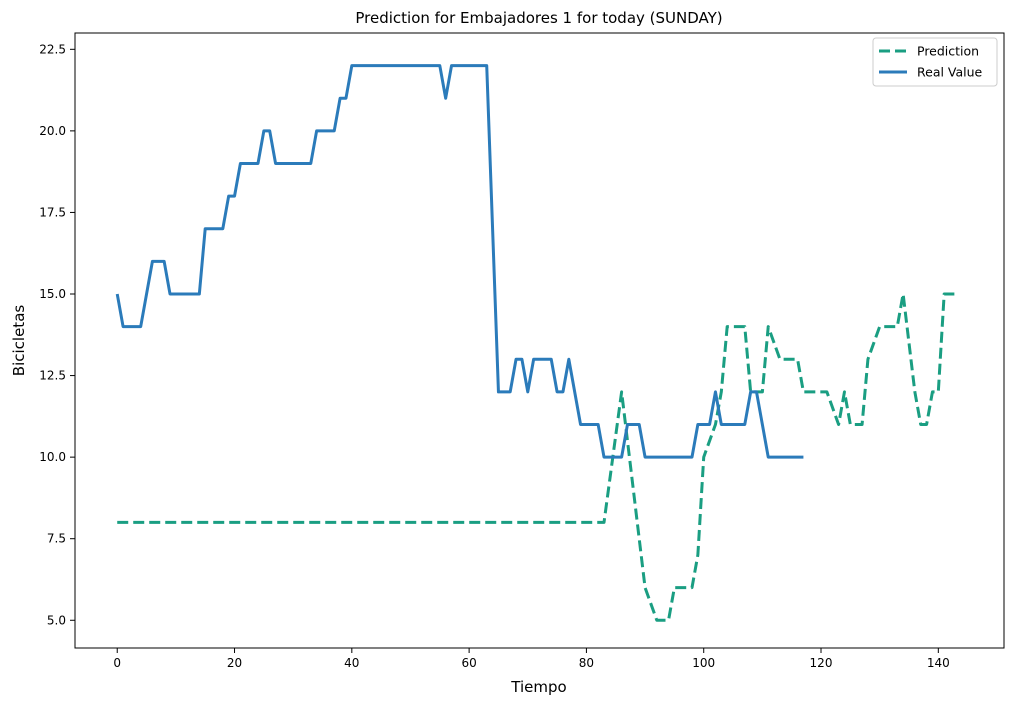 This screenshot has height=705, width=1014. What do you see at coordinates (52, 457) in the screenshot?
I see `y-tick-label: 10.0` at bounding box center [52, 457].